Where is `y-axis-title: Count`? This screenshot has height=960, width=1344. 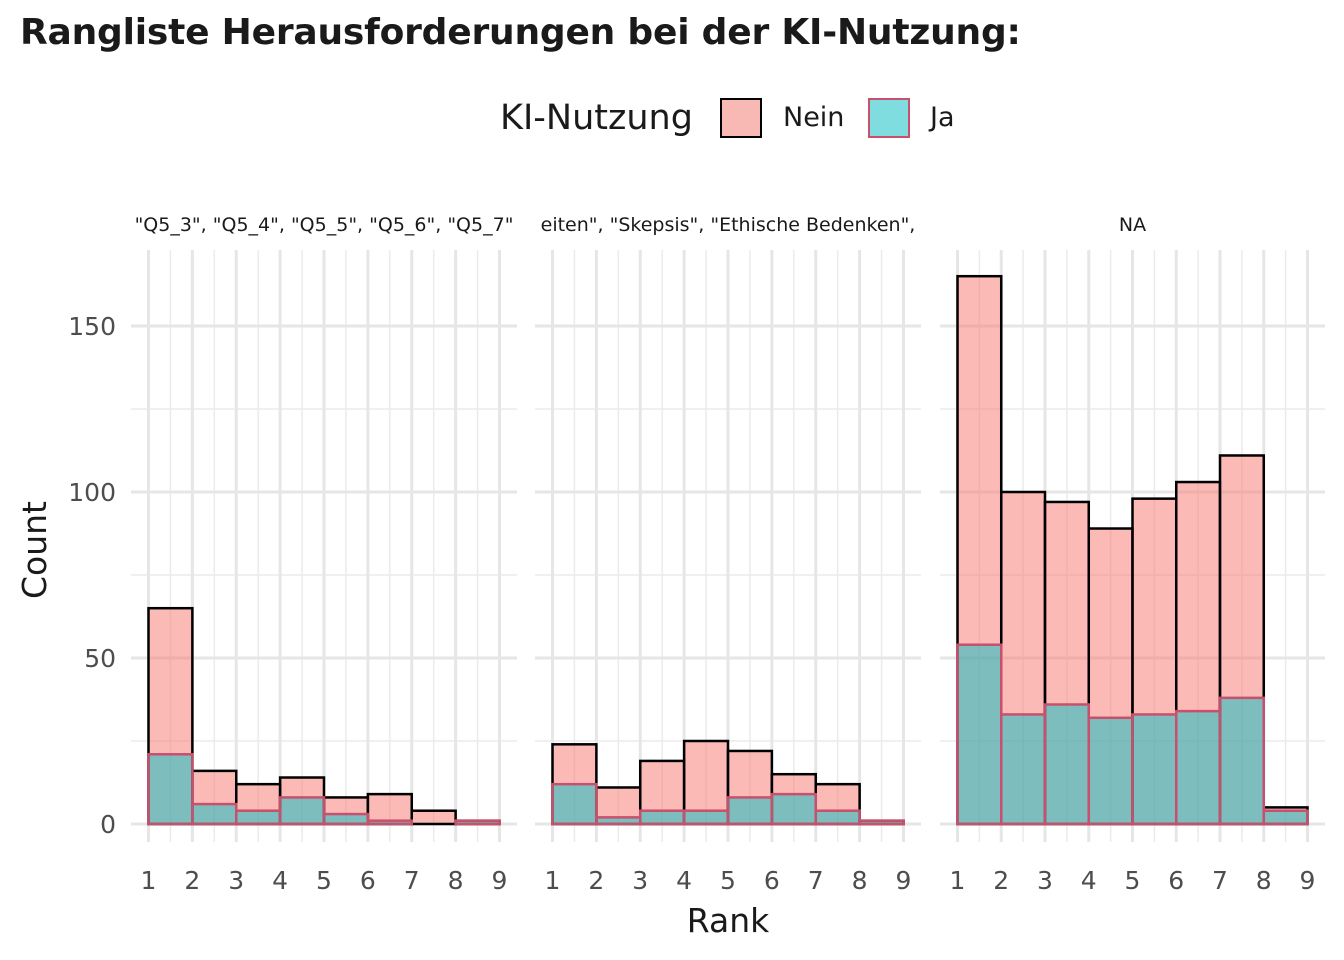 y-axis-title: Count is located at coordinates (34, 550).